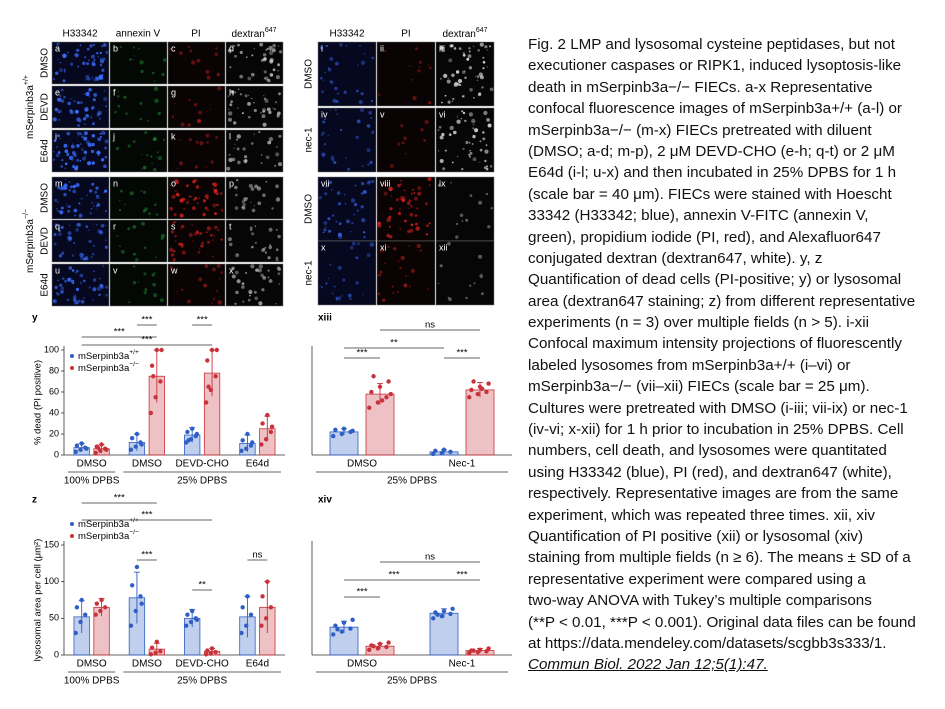 The width and height of the screenshot is (945, 709). Describe the element at coordinates (257, 555) in the screenshot. I see `significance-label: ns` at that location.